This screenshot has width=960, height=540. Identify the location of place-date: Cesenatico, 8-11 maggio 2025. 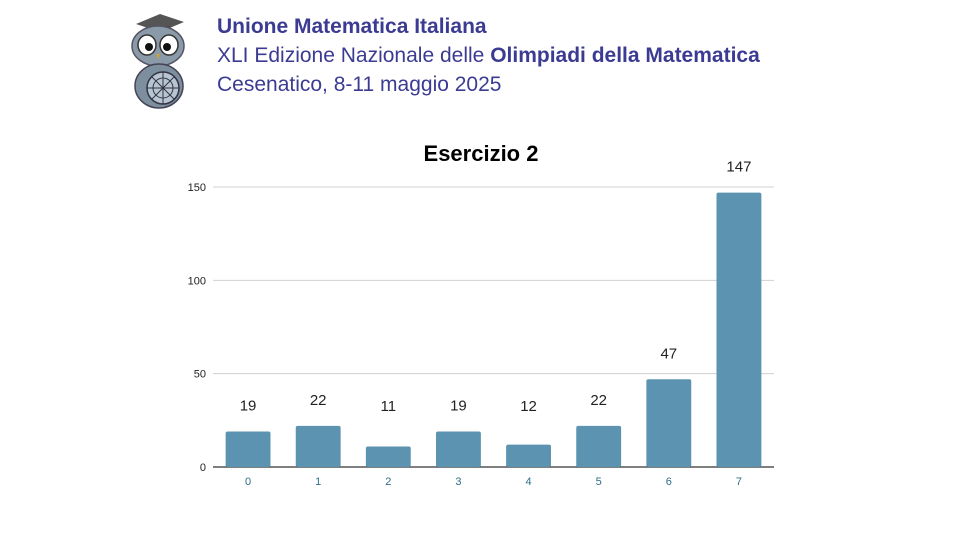
(359, 84).